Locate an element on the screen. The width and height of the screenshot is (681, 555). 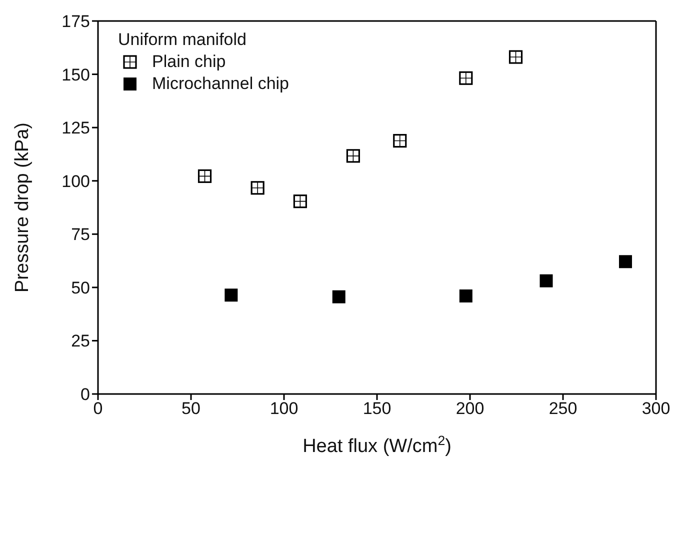
x-tick-label: 250 is located at coordinates (563, 408).